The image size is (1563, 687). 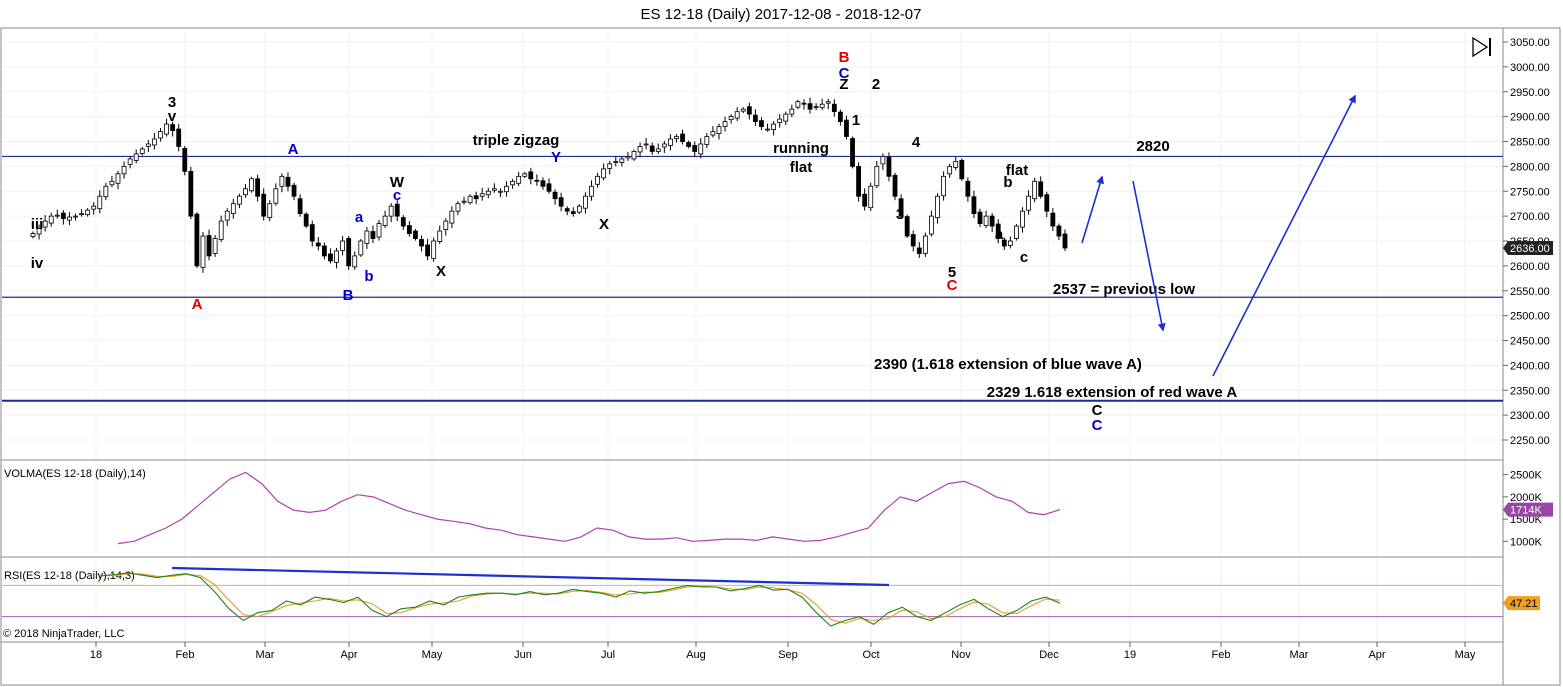 What do you see at coordinates (1530, 118) in the screenshot?
I see `price-tick-label: 2900.00` at bounding box center [1530, 118].